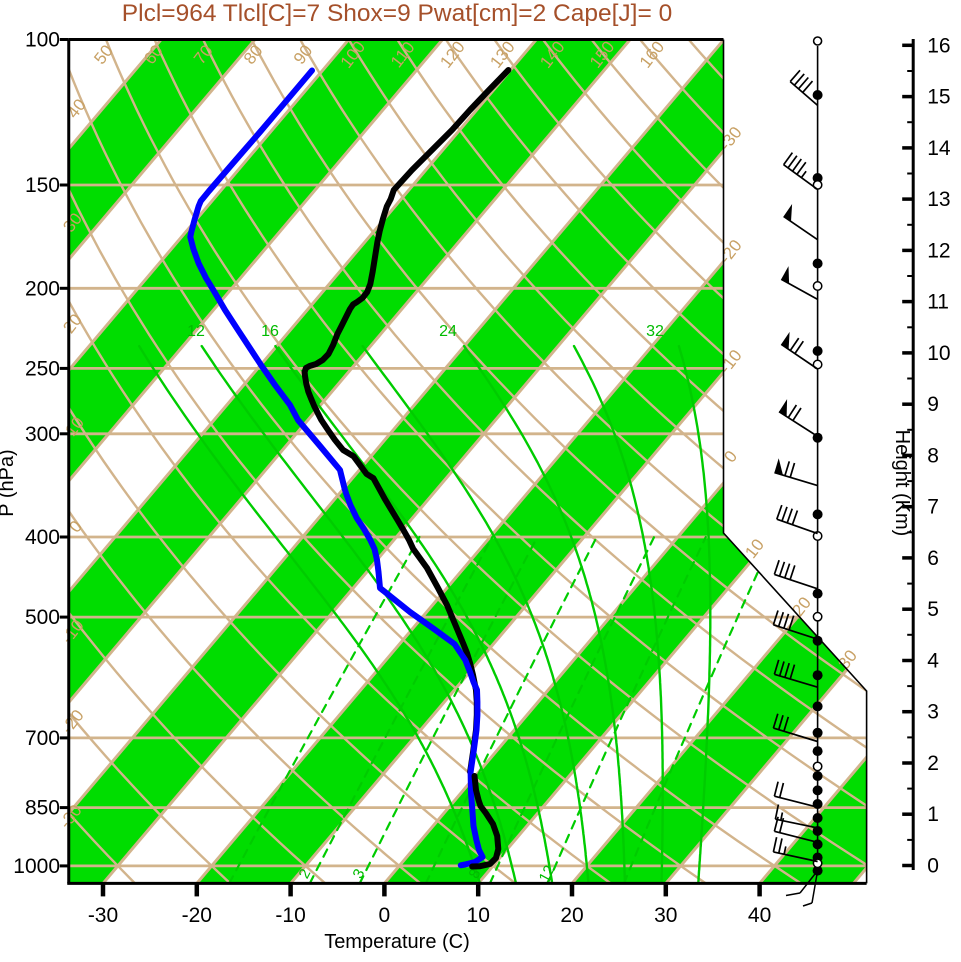  What do you see at coordinates (655, 331) in the screenshot?
I see `svg-text: 32` at bounding box center [655, 331].